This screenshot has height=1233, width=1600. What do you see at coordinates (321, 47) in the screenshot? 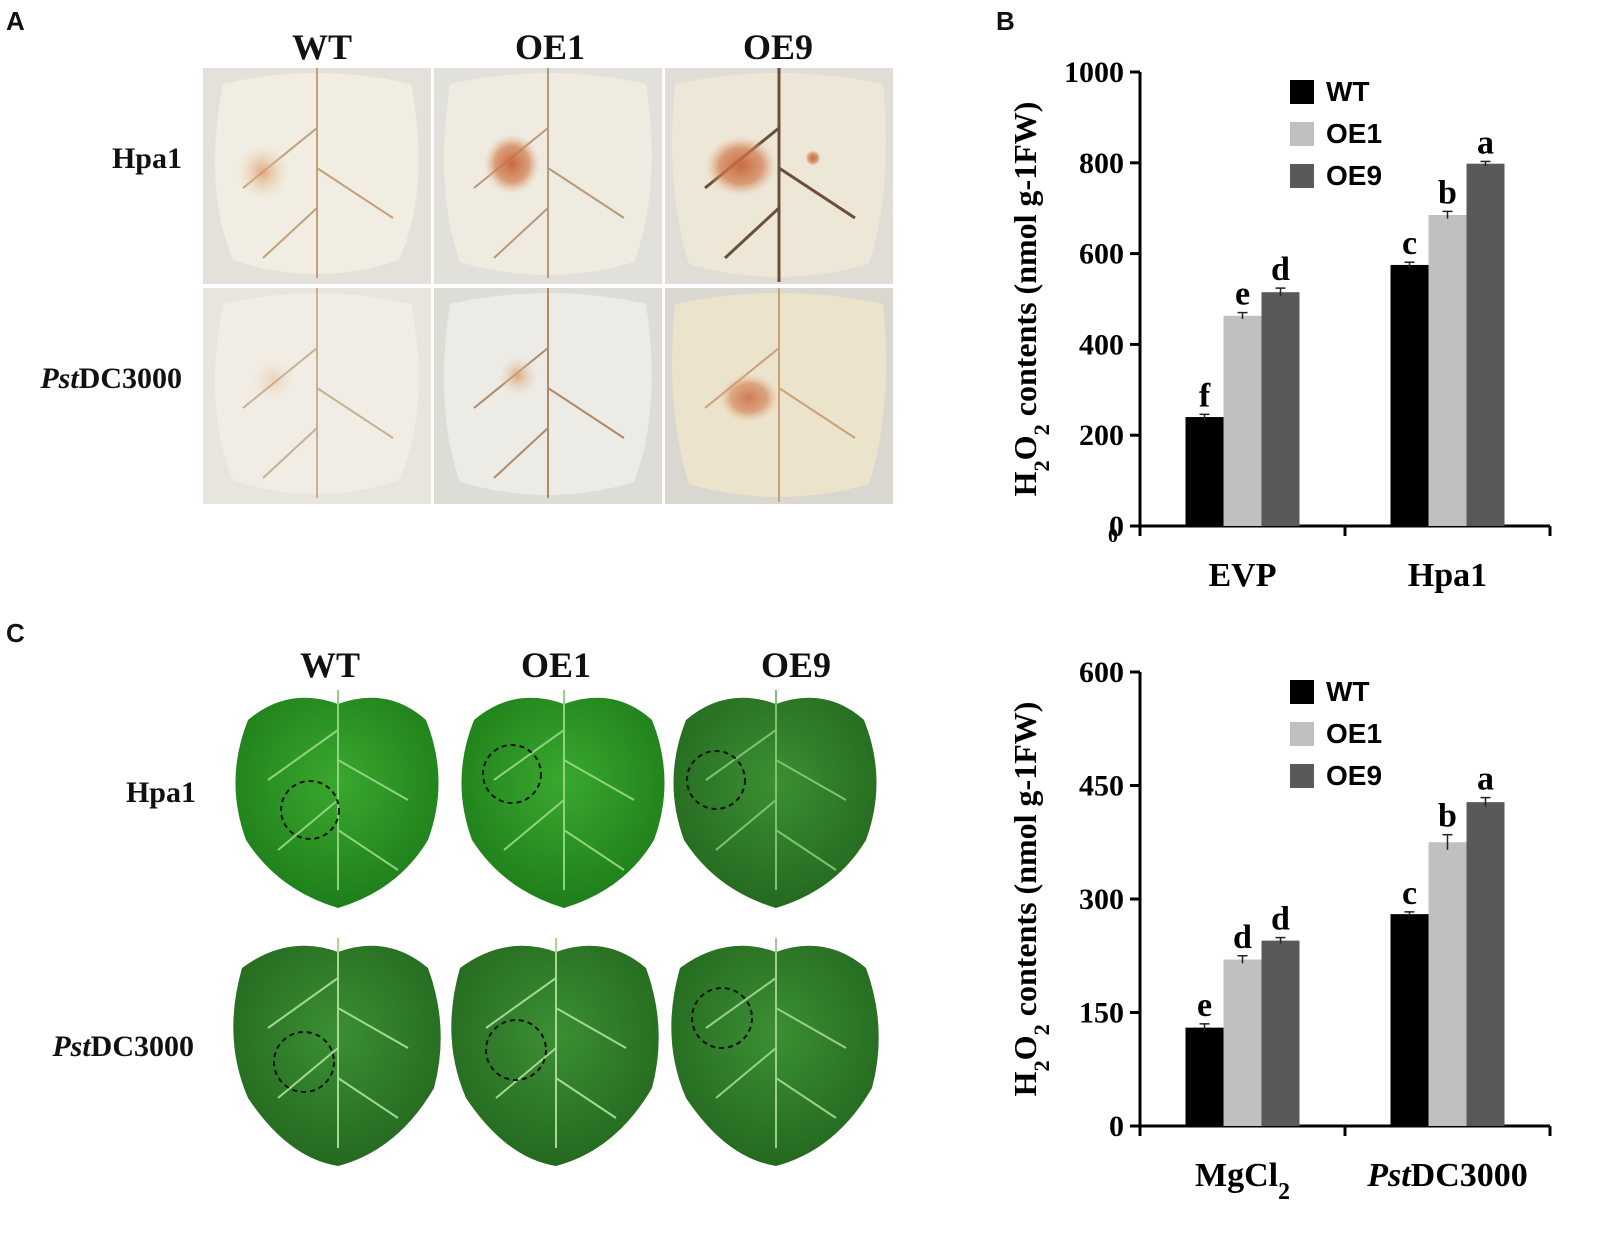
I see `panel-a-col-wt: WT` at bounding box center [321, 47].